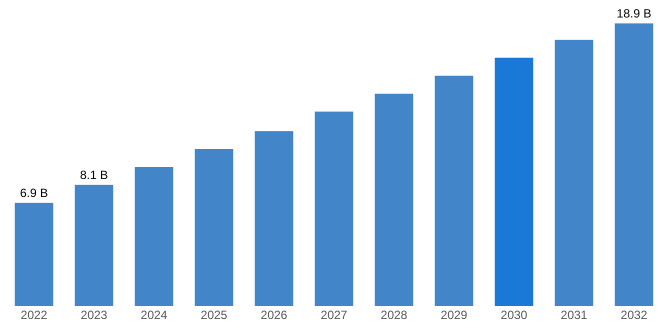  Describe the element at coordinates (274, 315) in the screenshot. I see `x-tick-label: 2026` at that location.